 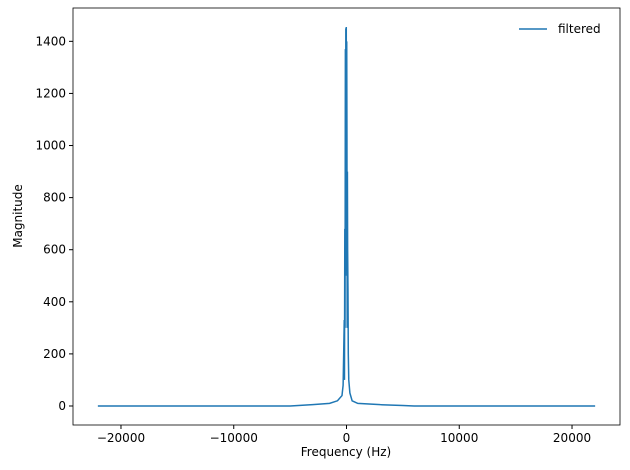 What do you see at coordinates (579, 29) in the screenshot?
I see `legend-label: filtered` at bounding box center [579, 29].